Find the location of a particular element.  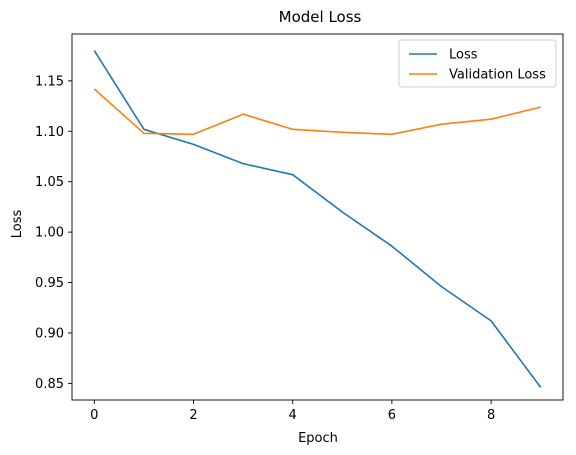

chart-title: Model Loss is located at coordinates (320, 17).